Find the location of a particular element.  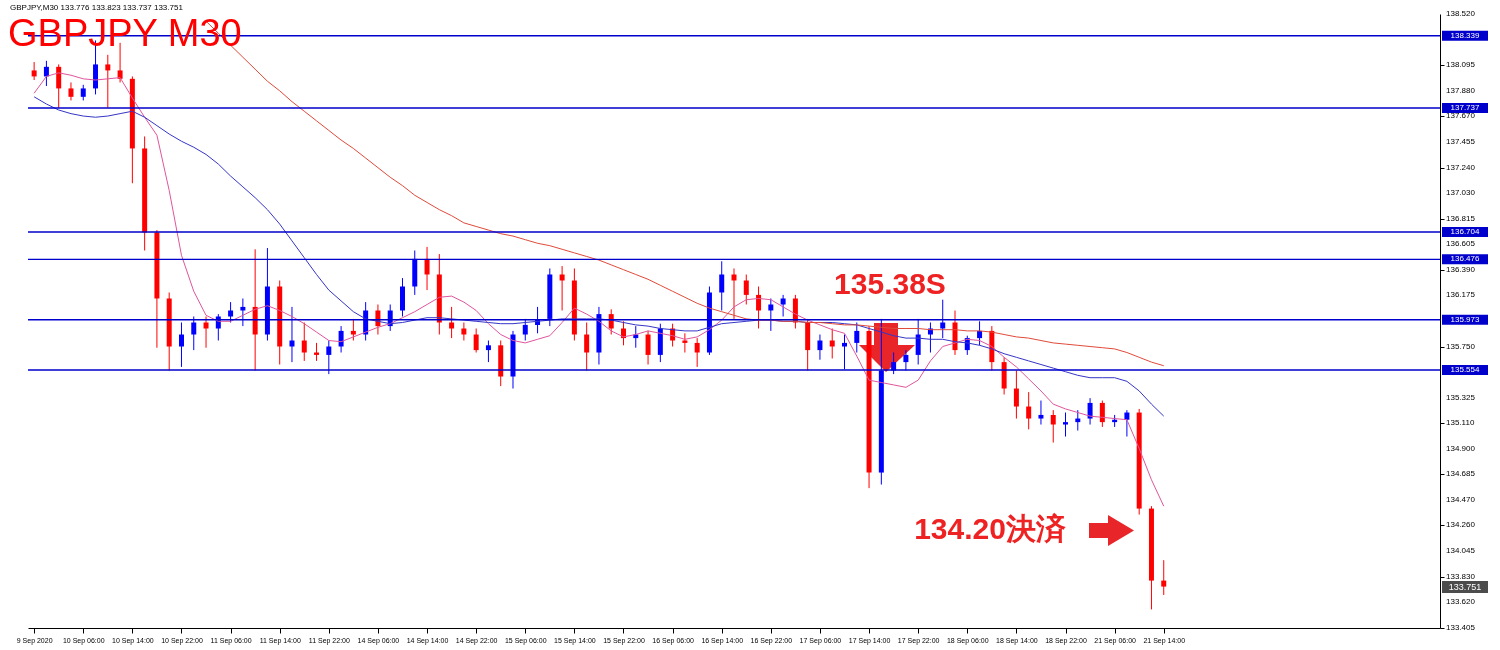

ref-line-label: 136.476 is located at coordinates (1465, 259).